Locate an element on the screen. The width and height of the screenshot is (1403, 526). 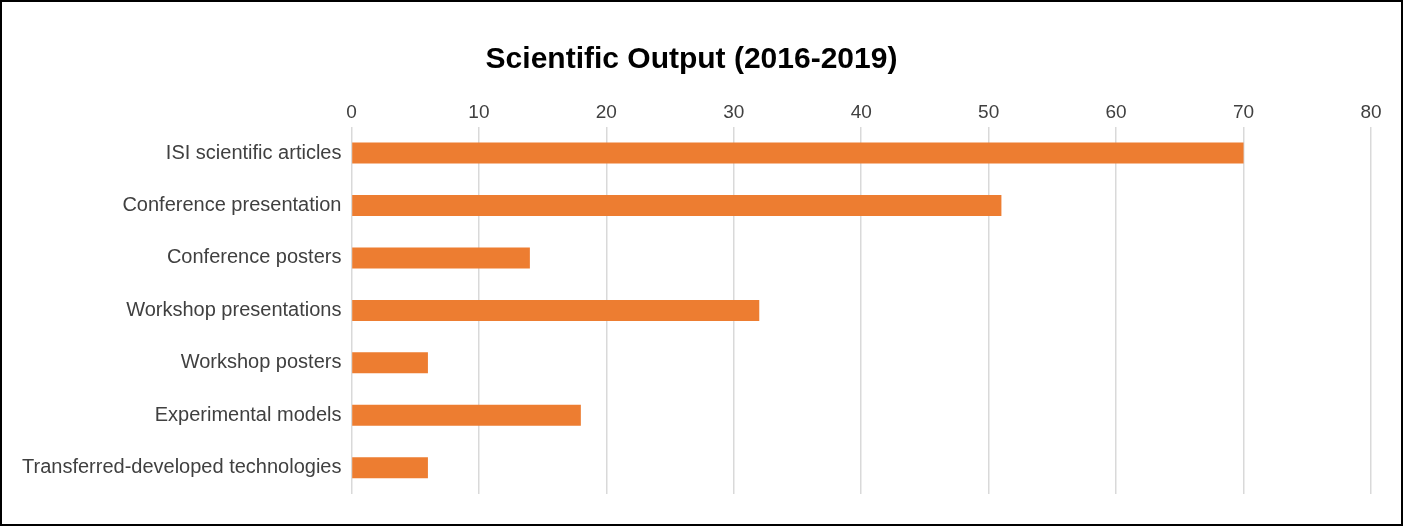
x-tick-label: 70 is located at coordinates (1243, 111).